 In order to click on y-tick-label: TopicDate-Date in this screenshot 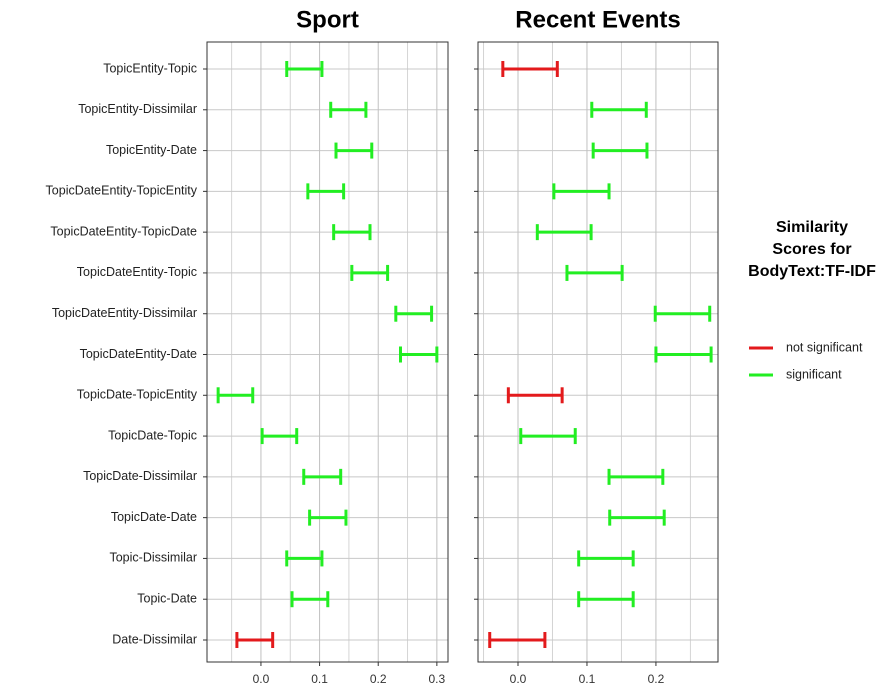, I will do `click(154, 517)`.